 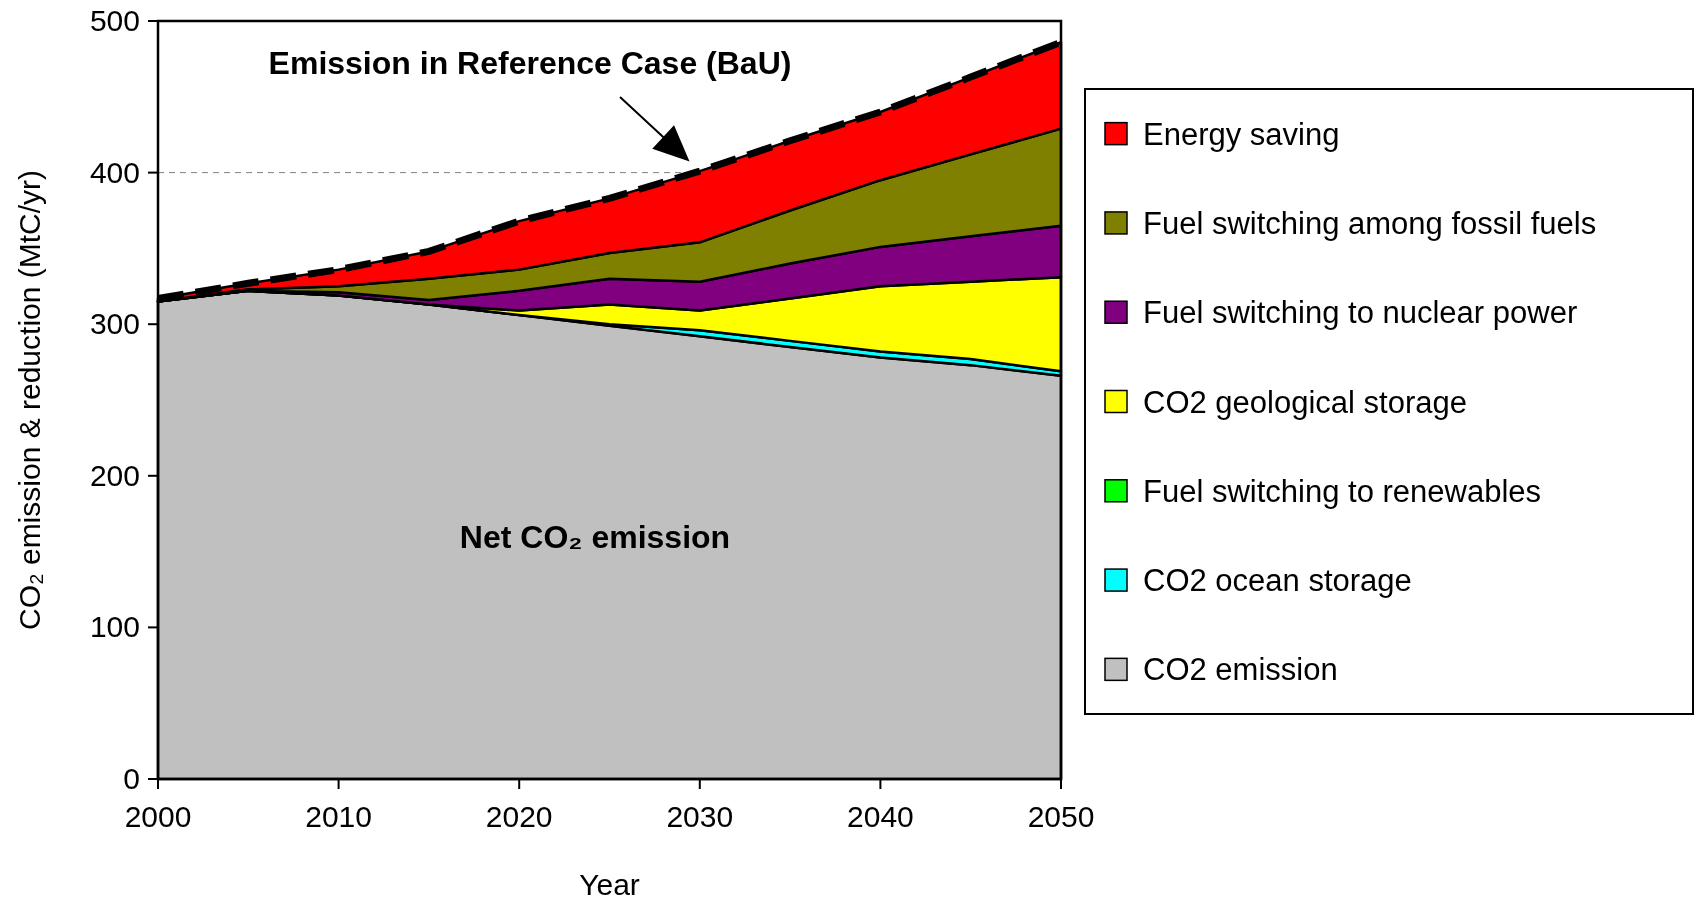 I want to click on x-tick-label: 2030, so click(x=700, y=816).